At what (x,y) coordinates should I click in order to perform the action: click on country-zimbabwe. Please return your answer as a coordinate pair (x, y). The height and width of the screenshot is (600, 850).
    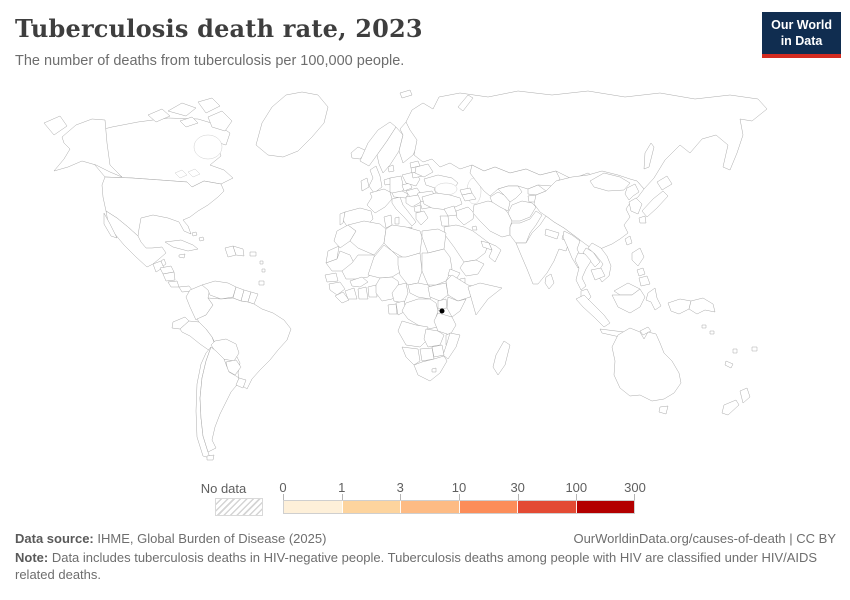
    Looking at the image, I should click on (438, 351).